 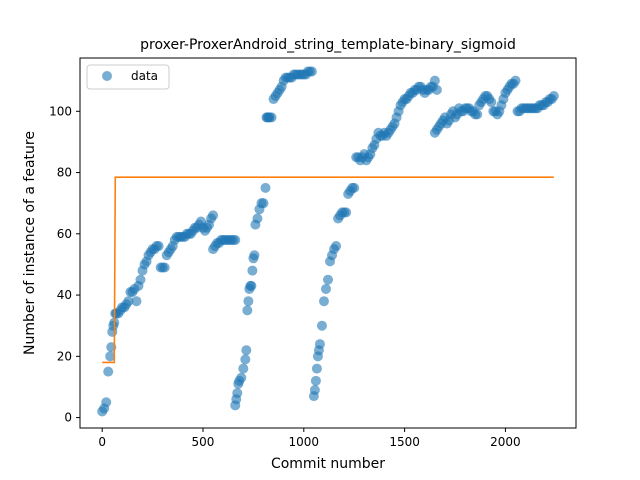 I want to click on x-tick-label: 1000, so click(x=304, y=442).